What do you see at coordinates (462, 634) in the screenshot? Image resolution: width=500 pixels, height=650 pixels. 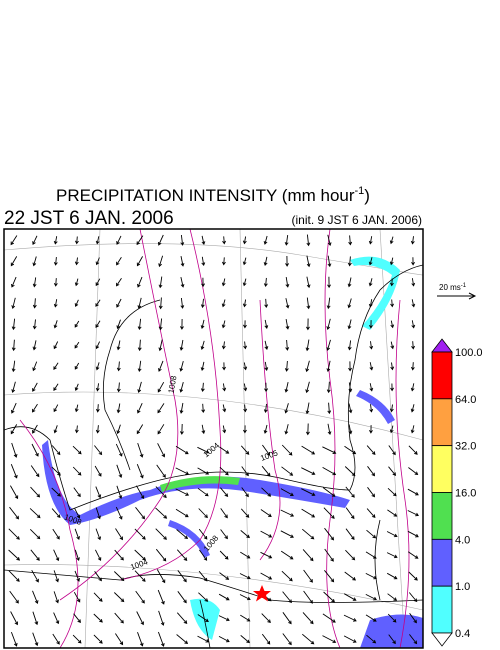 I see `colorbar-label: 0.4` at bounding box center [462, 634].